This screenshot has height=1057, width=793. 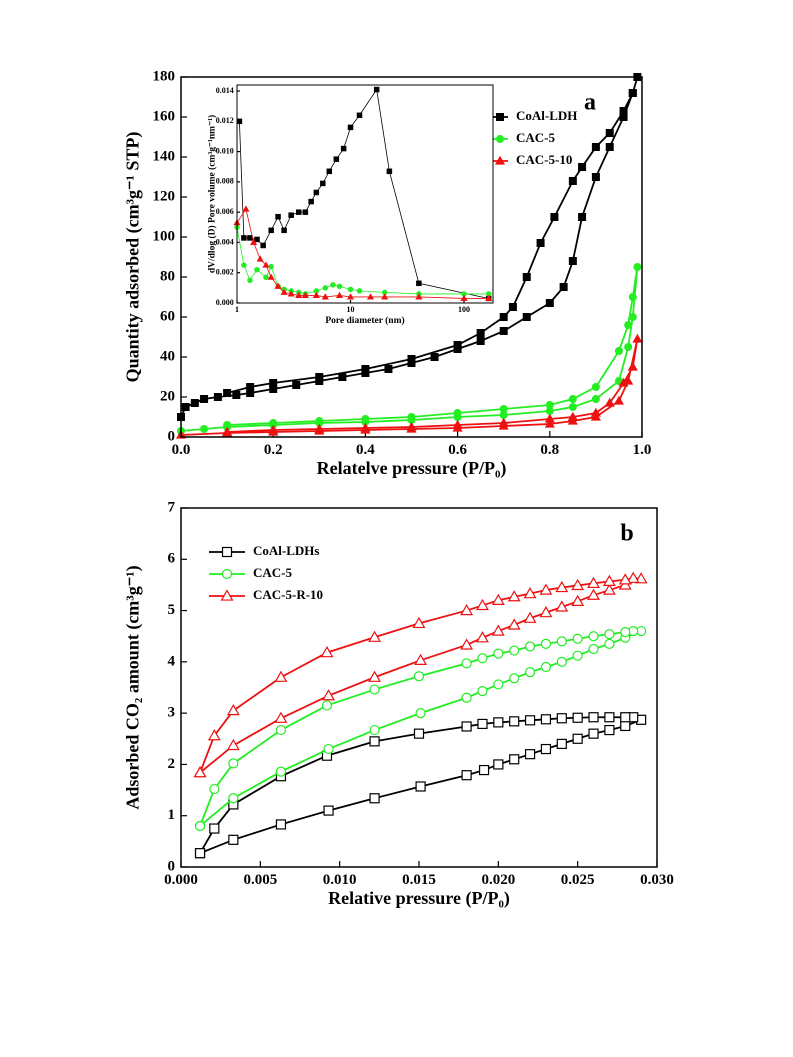 I want to click on y-tick-label: 80, so click(x=167, y=276).